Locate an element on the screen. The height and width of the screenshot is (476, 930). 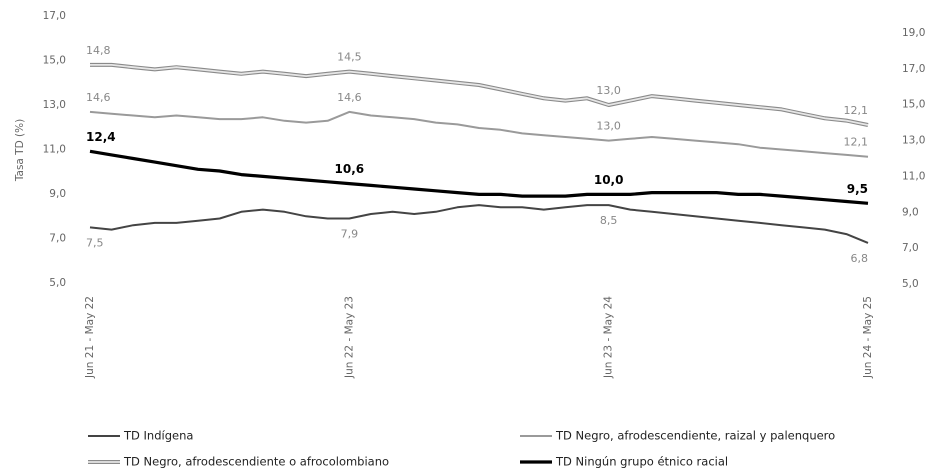
y2-tick-label: 7,0 is located at coordinates (910, 248).